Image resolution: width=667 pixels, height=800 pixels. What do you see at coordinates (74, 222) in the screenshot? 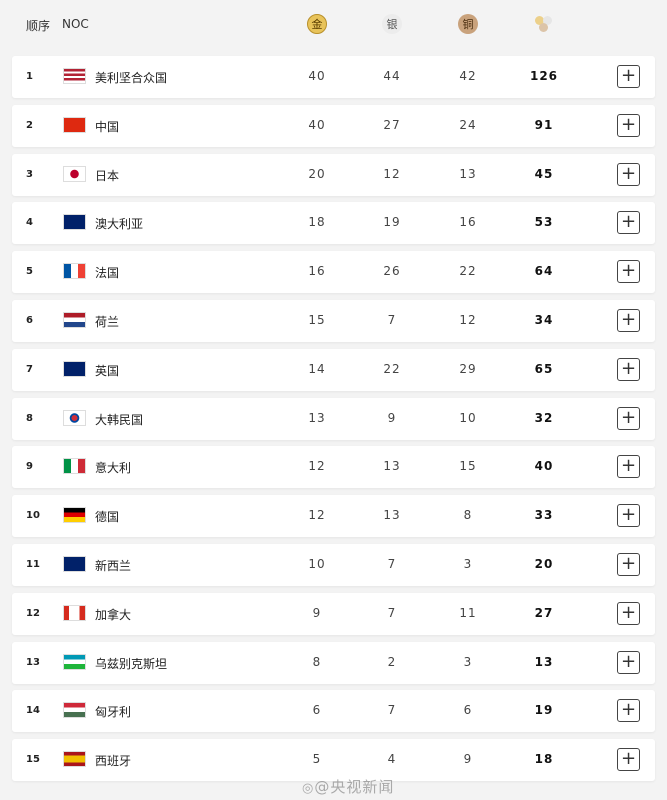
I see `australia-flag-icon` at bounding box center [74, 222].